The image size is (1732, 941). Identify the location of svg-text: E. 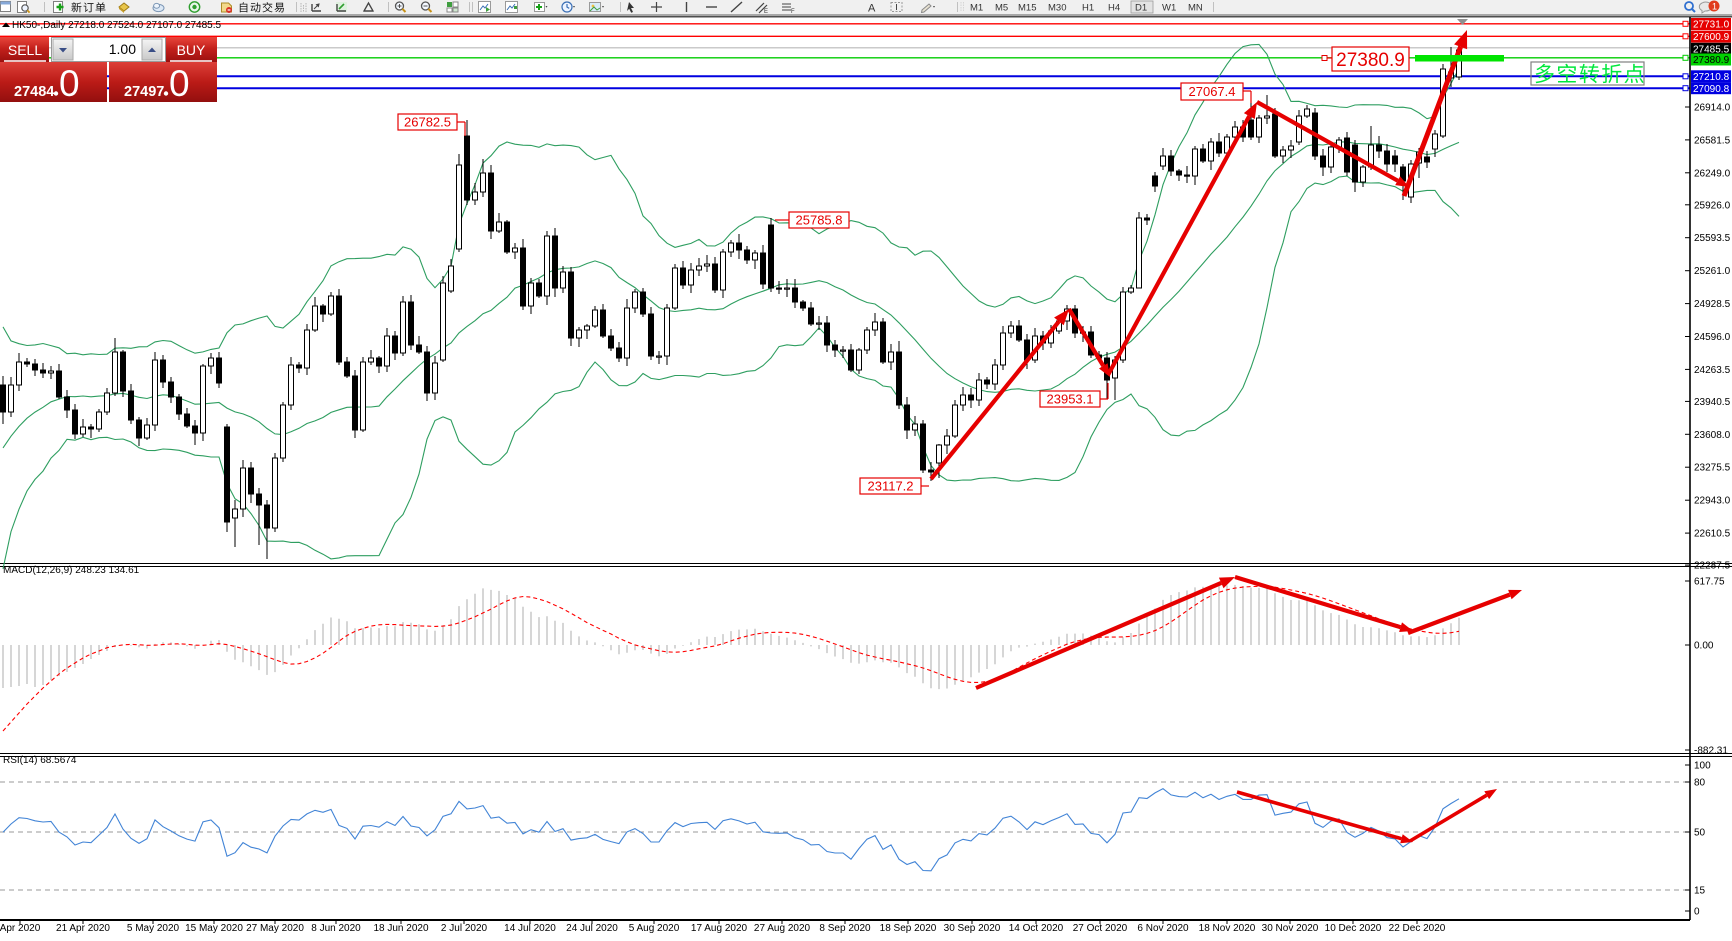
(766, 12).